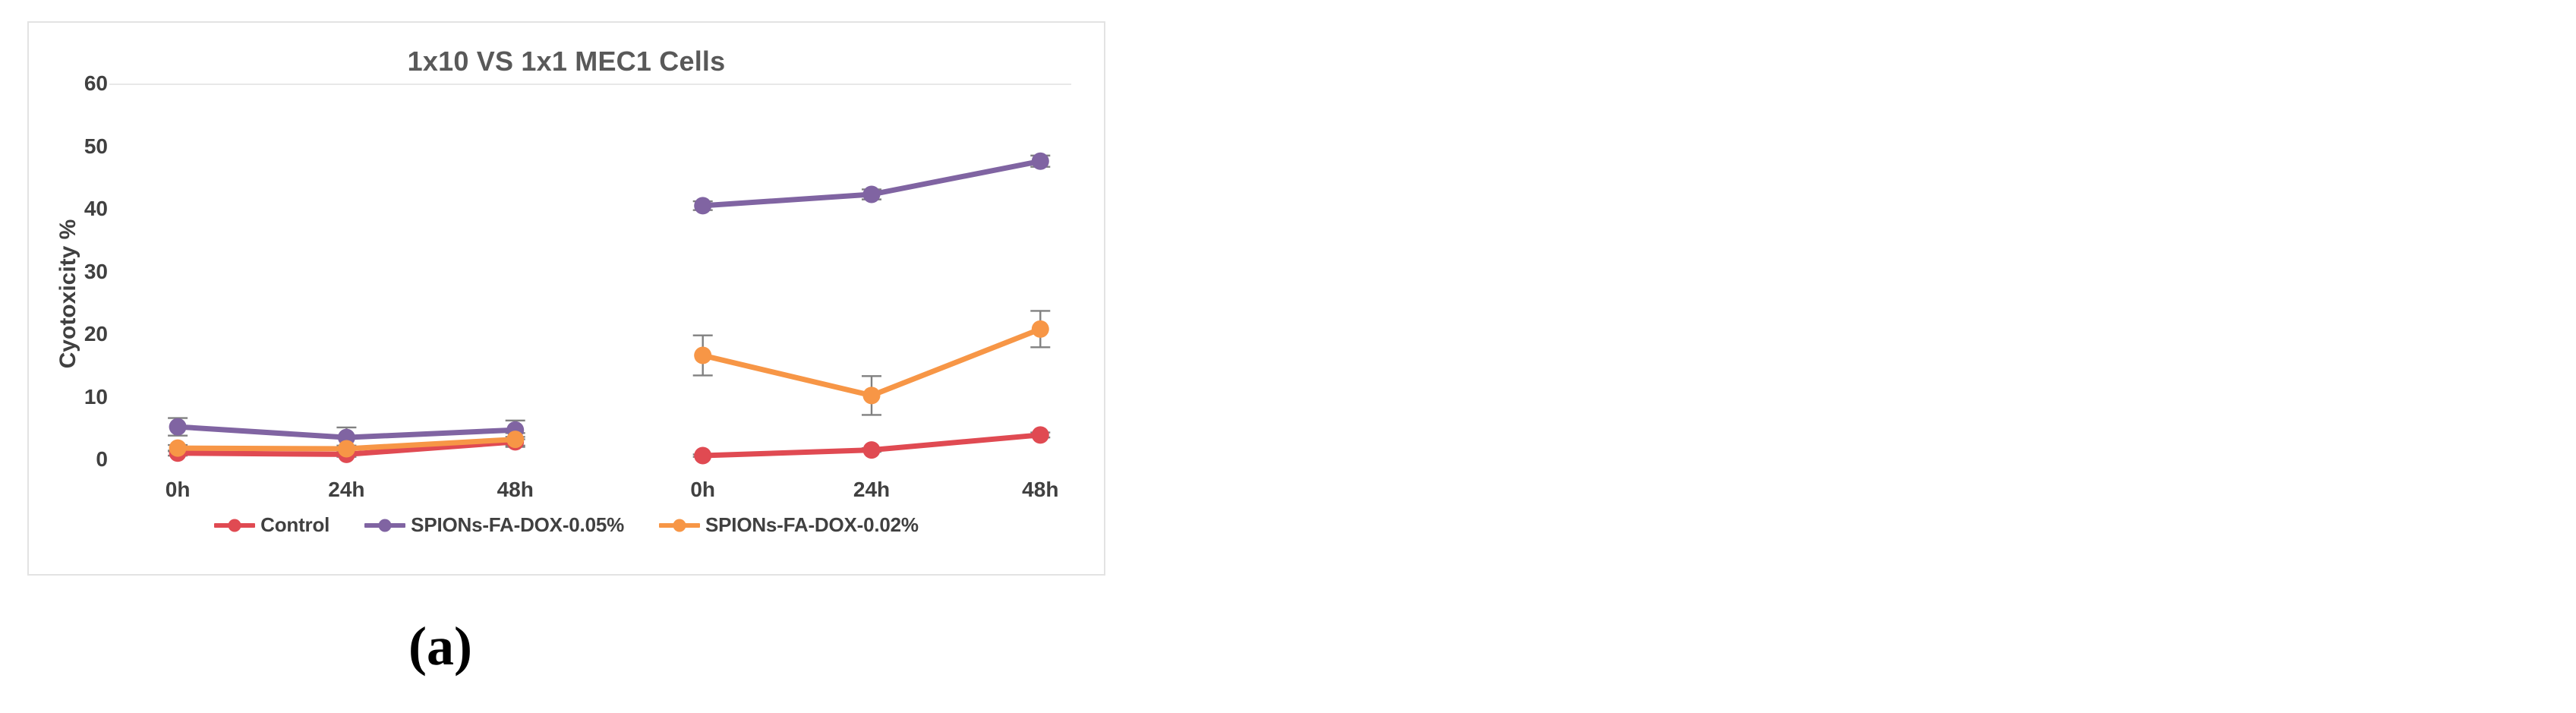  Describe the element at coordinates (518, 524) in the screenshot. I see `legend-label: SPIONs-FA-DOX-0.05%` at that location.